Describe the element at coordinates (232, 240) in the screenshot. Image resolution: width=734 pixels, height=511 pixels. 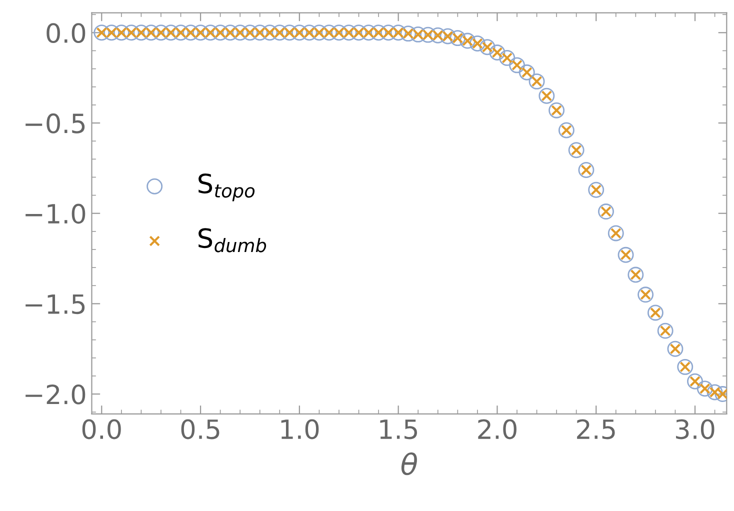
I see `legend-label: S$_{dumb}$` at that location.